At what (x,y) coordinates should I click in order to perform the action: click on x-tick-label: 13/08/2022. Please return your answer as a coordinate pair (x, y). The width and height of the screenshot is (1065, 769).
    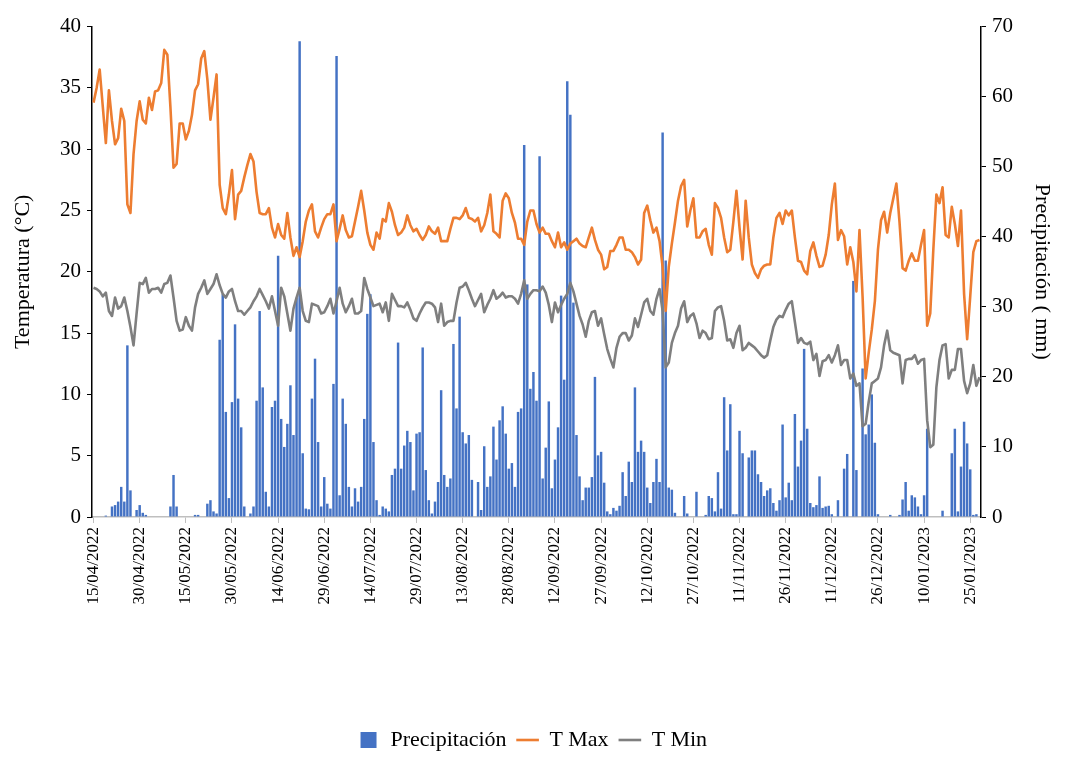
    Looking at the image, I should click on (462, 566).